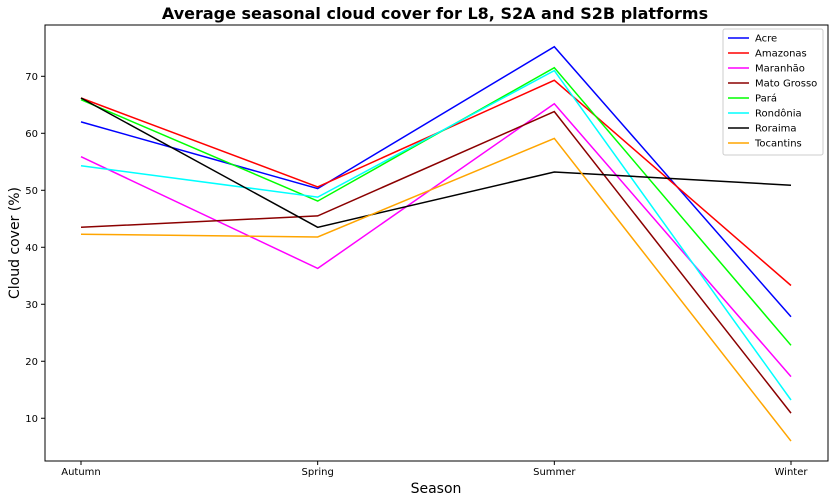 The height and width of the screenshot is (502, 833). What do you see at coordinates (318, 472) in the screenshot?
I see `x-tick-label: Spring` at bounding box center [318, 472].